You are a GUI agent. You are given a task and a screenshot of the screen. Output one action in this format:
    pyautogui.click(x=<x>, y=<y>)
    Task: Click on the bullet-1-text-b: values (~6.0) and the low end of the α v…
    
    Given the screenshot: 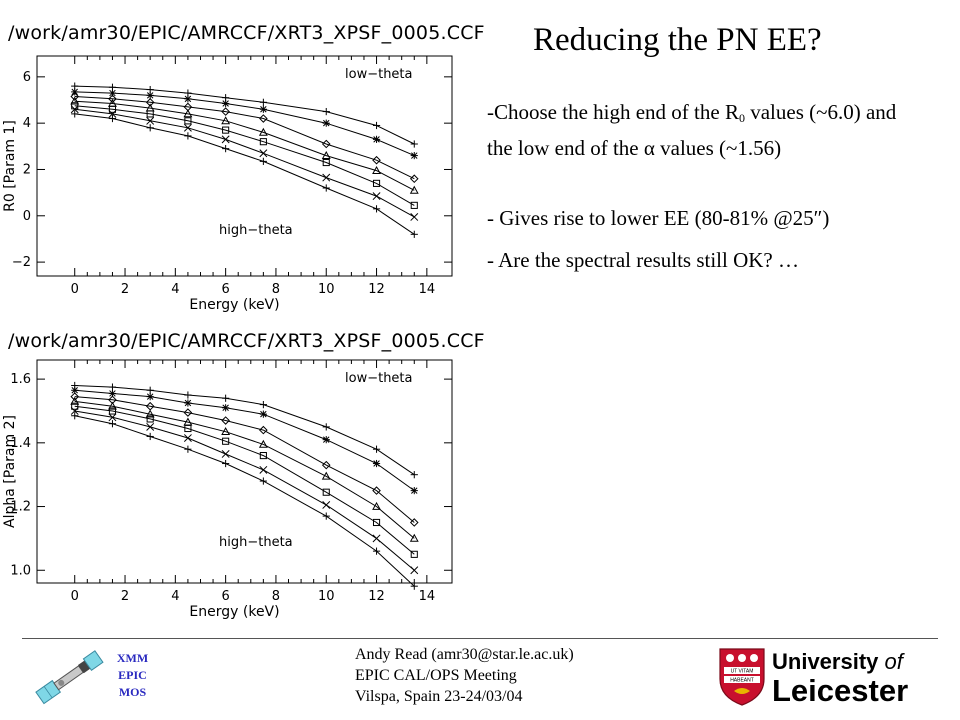 What is the action you would take?
    pyautogui.click(x=692, y=130)
    